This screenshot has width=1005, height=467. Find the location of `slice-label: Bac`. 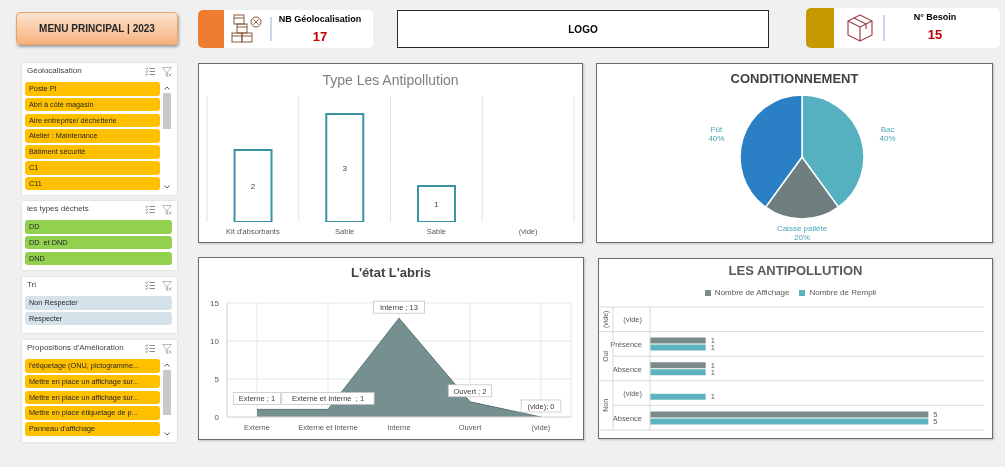

slice-label: Bac is located at coordinates (887, 129).